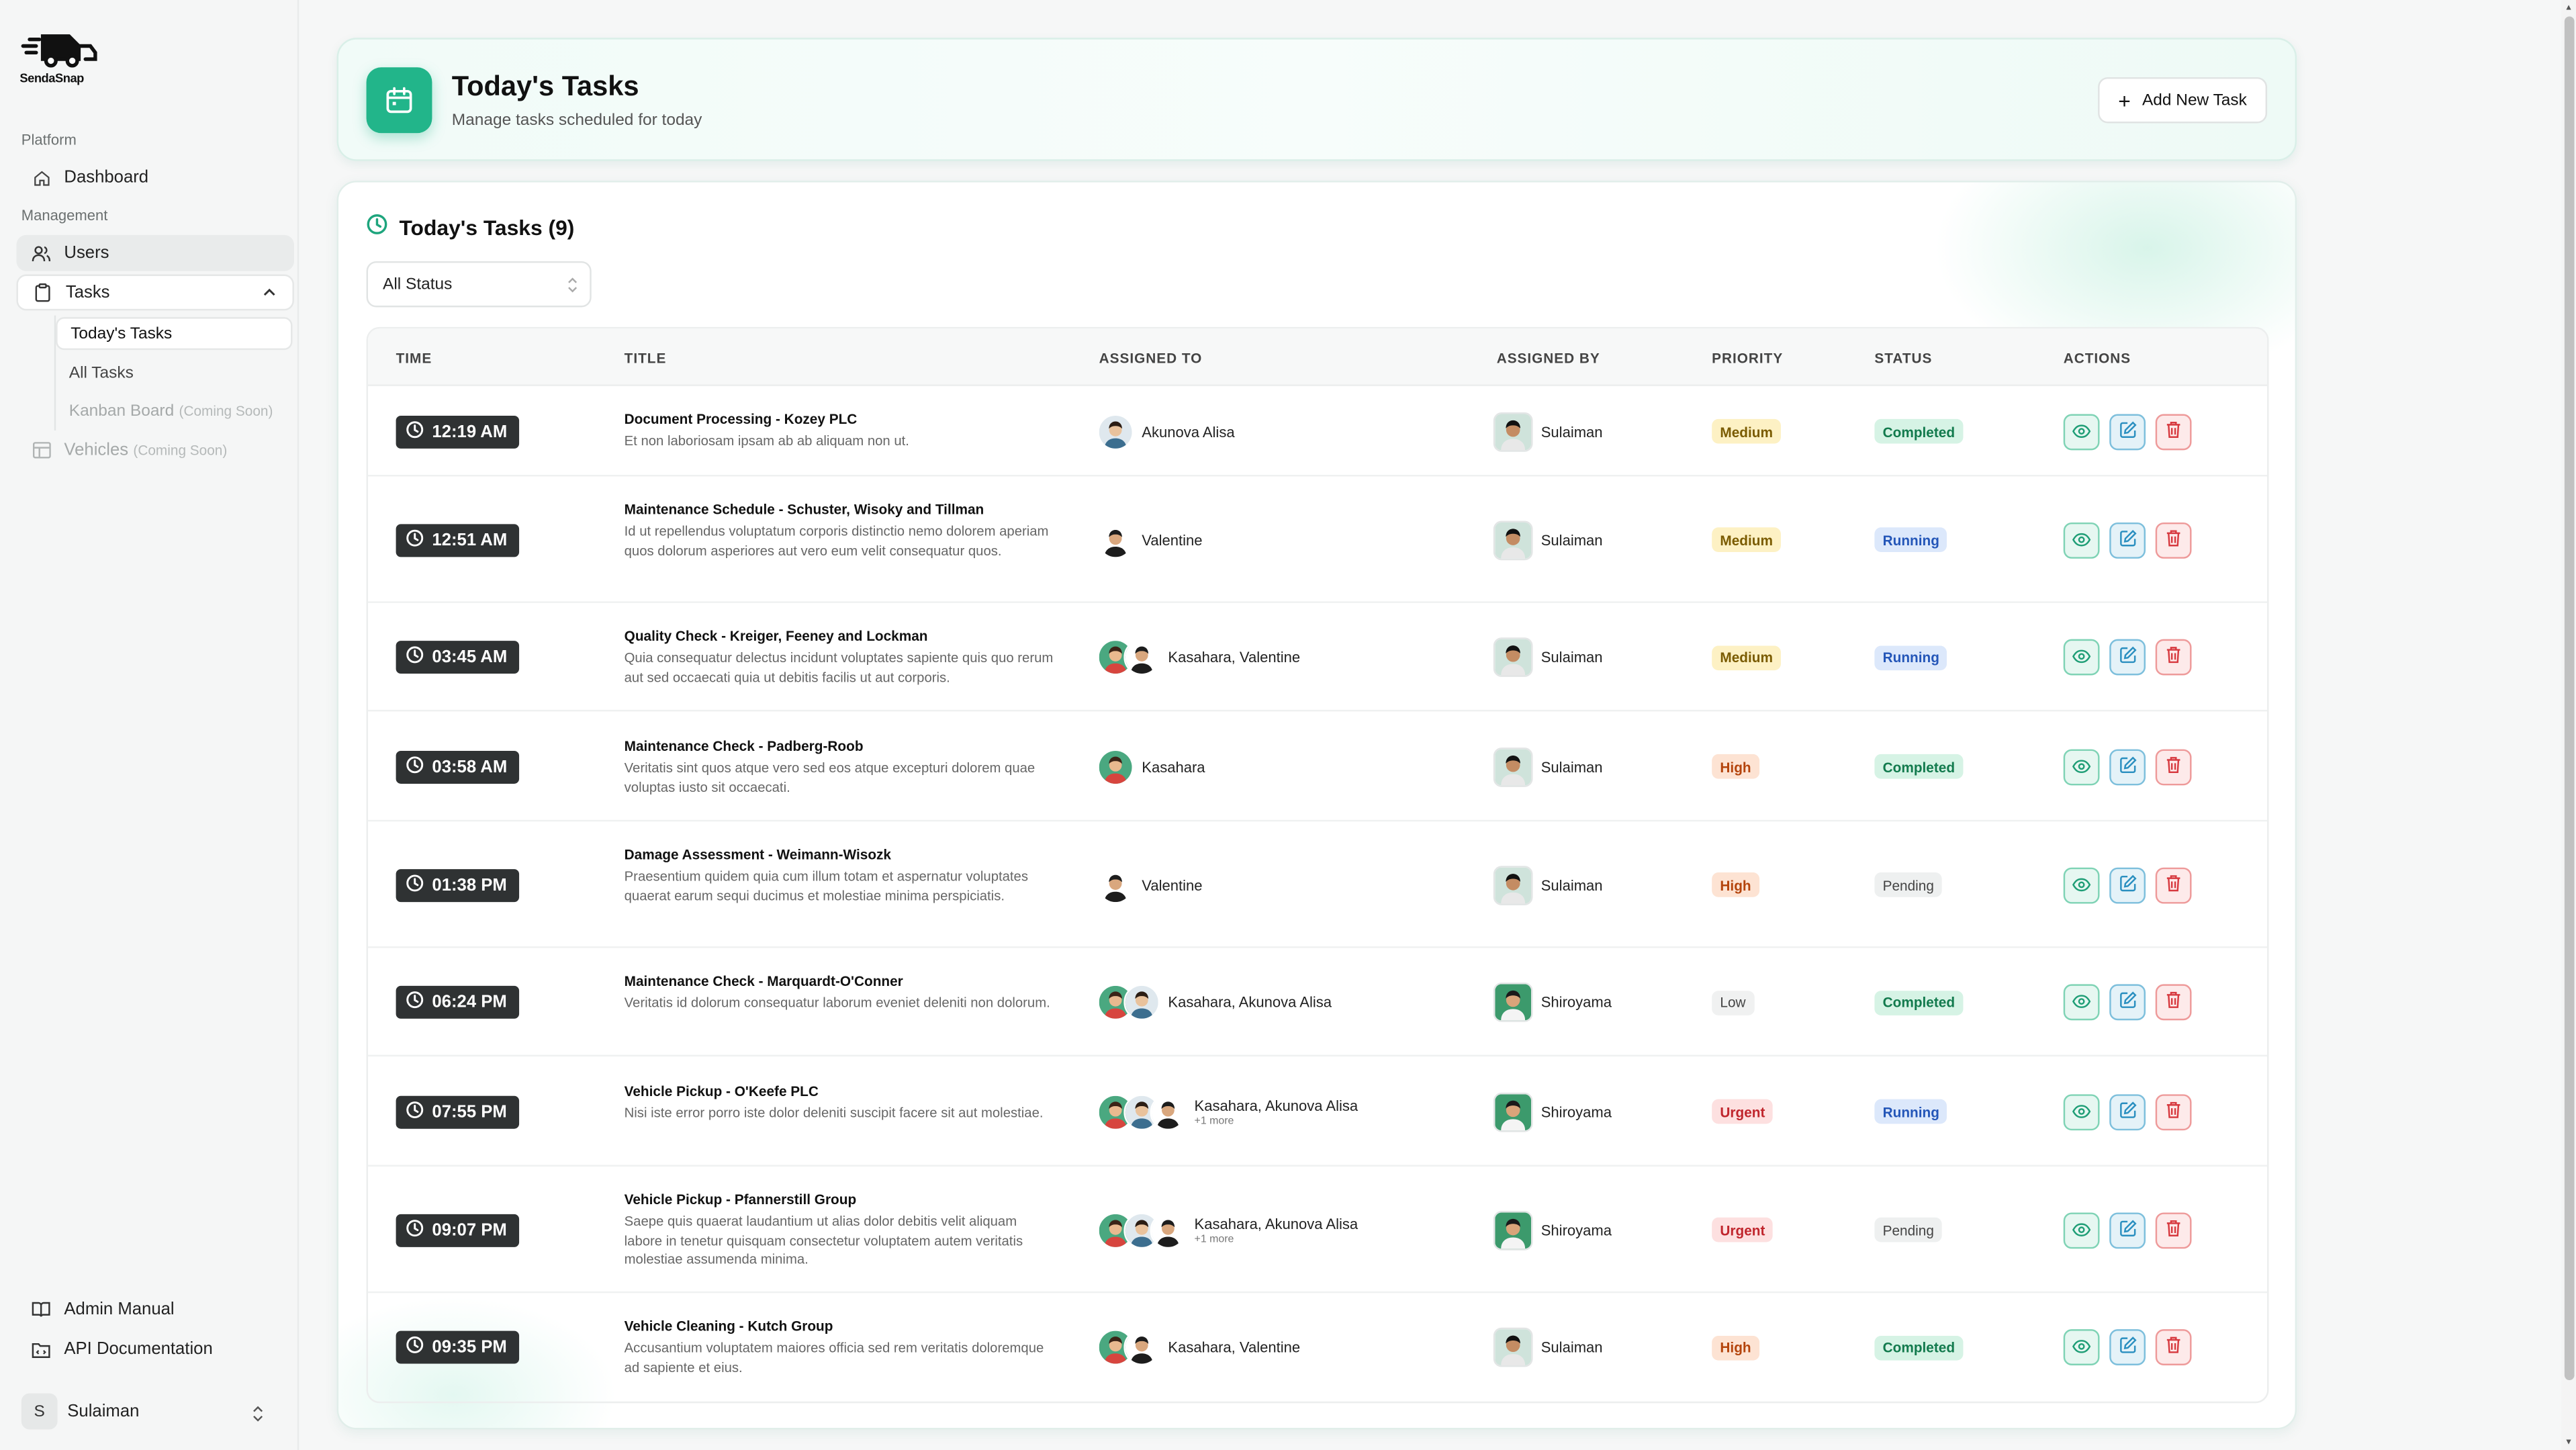 The height and width of the screenshot is (1450, 2576). What do you see at coordinates (1552, 1111) in the screenshot?
I see `assigned-by: Shiroyama` at bounding box center [1552, 1111].